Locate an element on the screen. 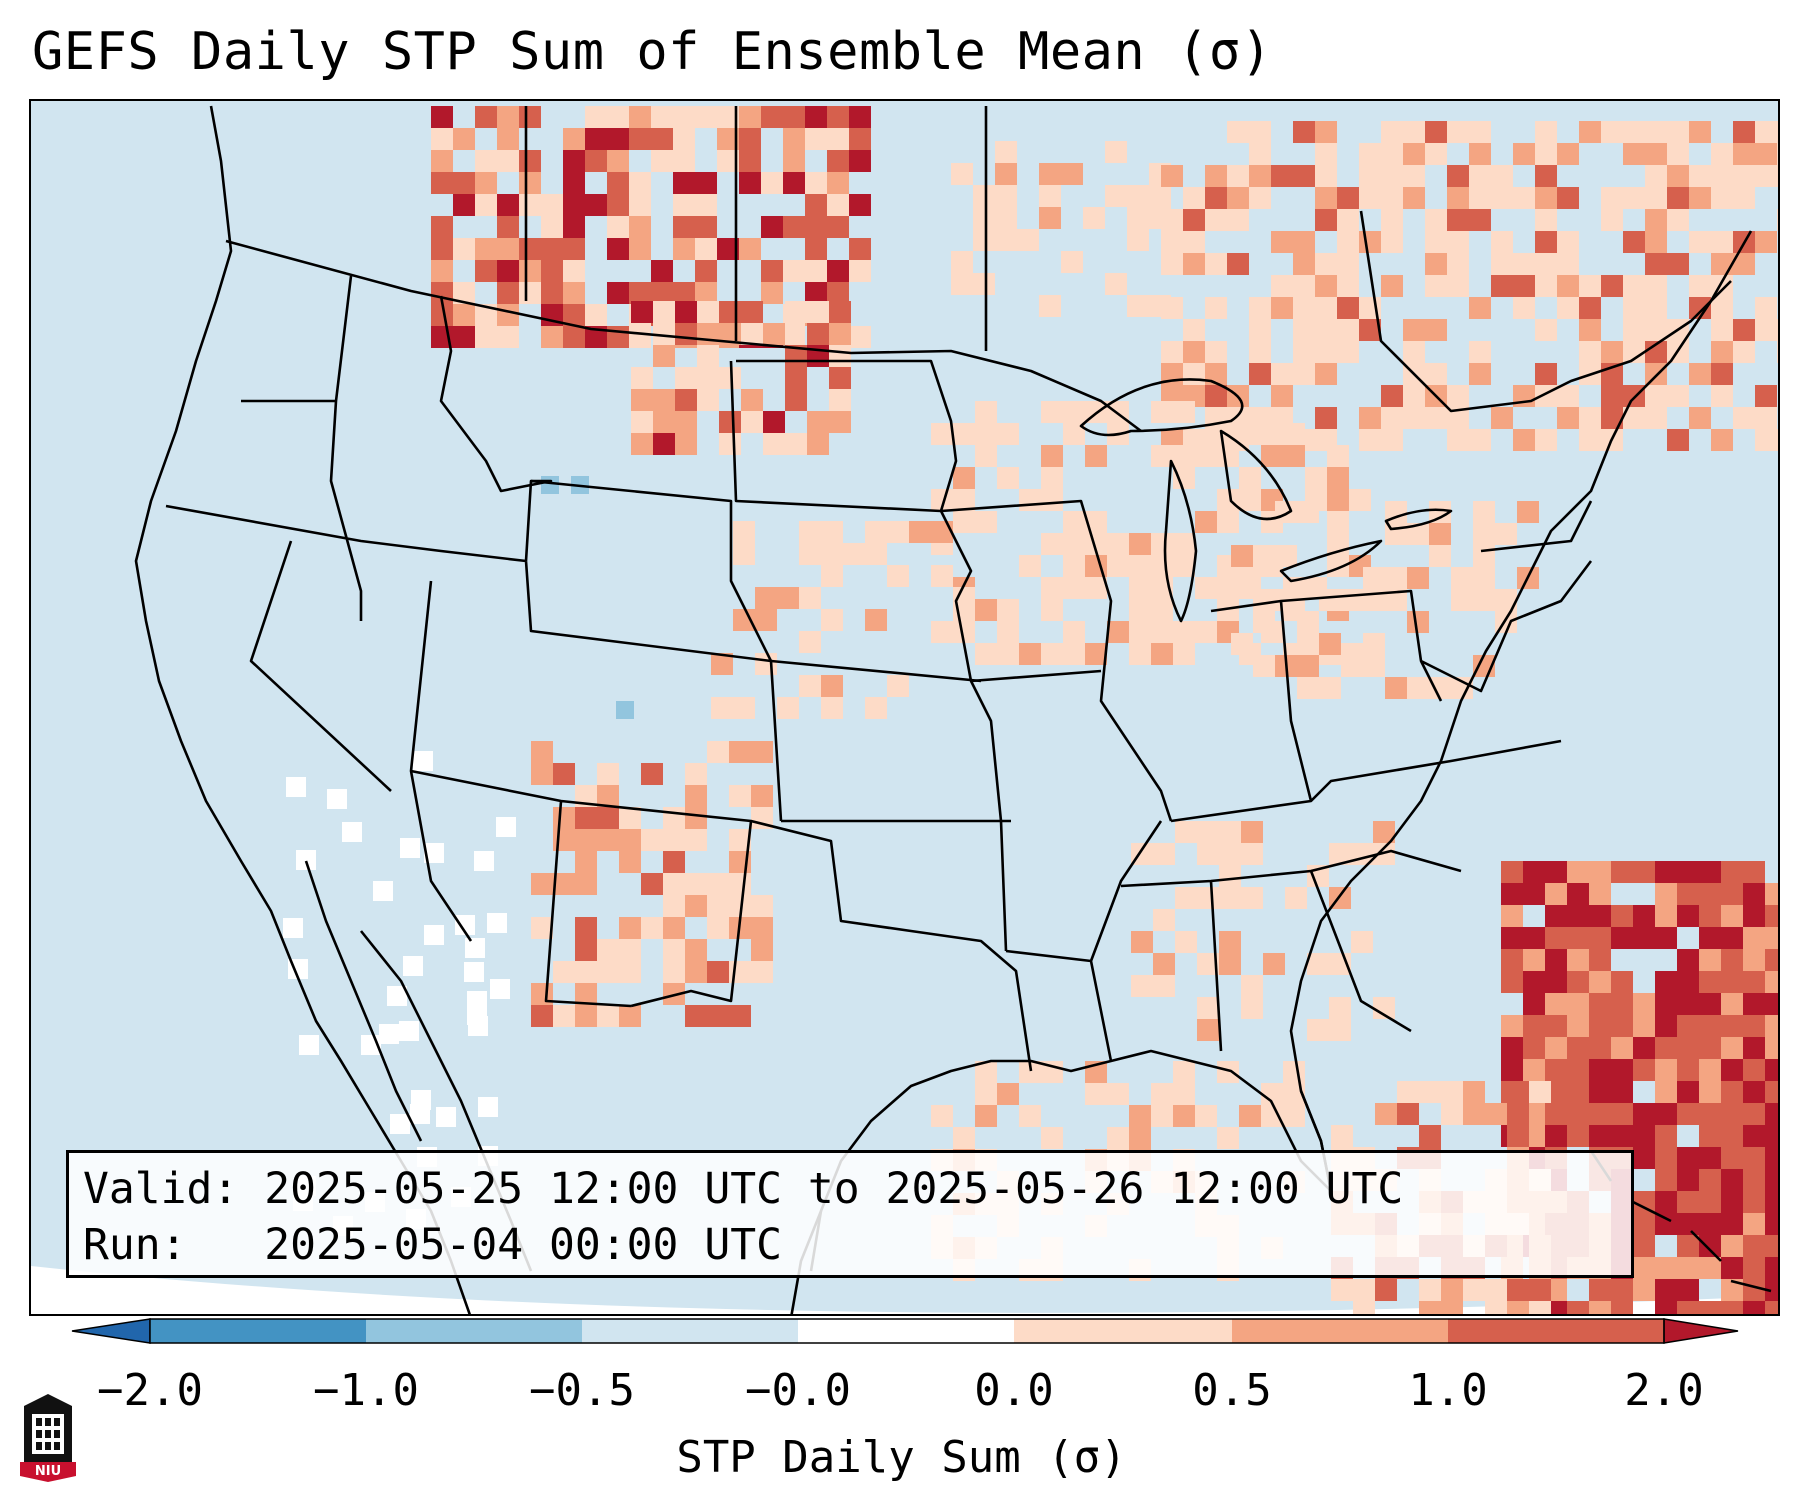  run-time: 2025-05-04 00:00 UTC is located at coordinates (523, 1245).